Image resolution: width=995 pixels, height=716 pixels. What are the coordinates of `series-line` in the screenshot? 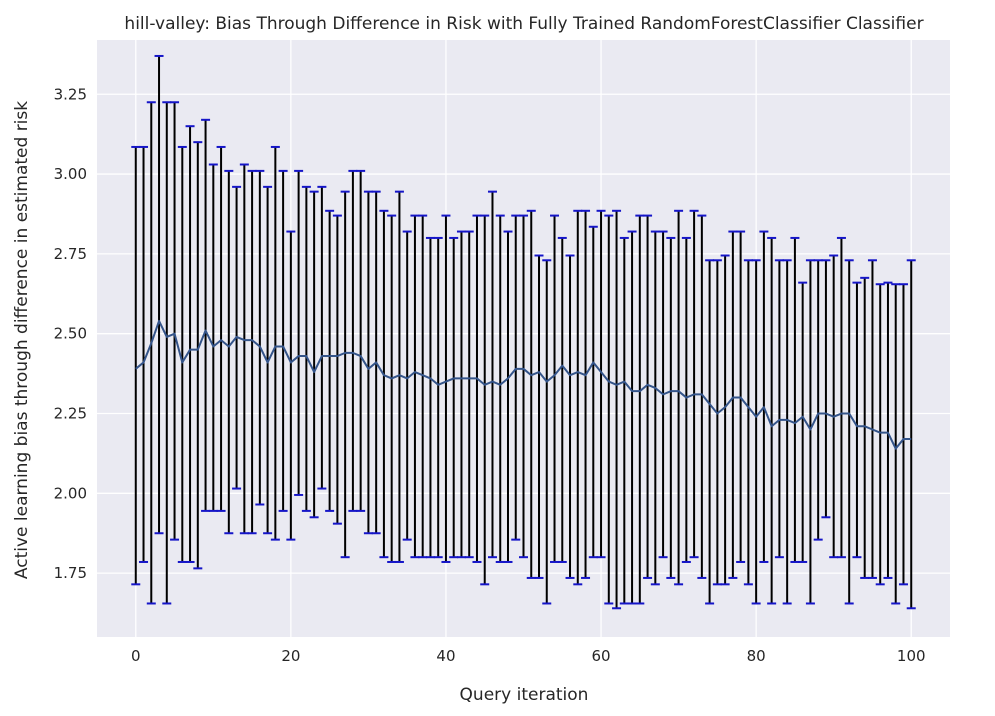 It's located at (523, 384).